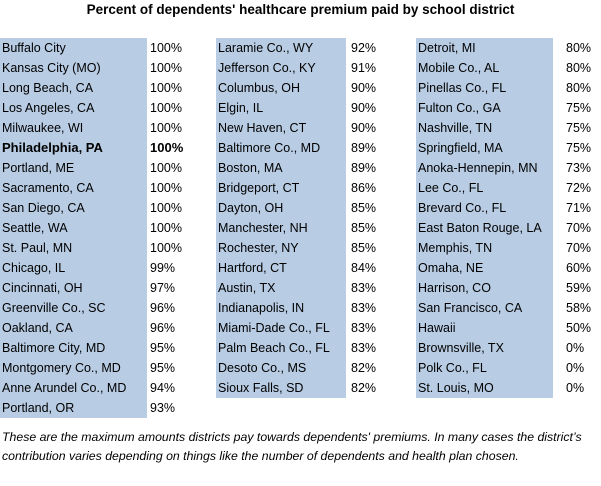  Describe the element at coordinates (281, 248) in the screenshot. I see `district-name: Rochester, NY` at that location.